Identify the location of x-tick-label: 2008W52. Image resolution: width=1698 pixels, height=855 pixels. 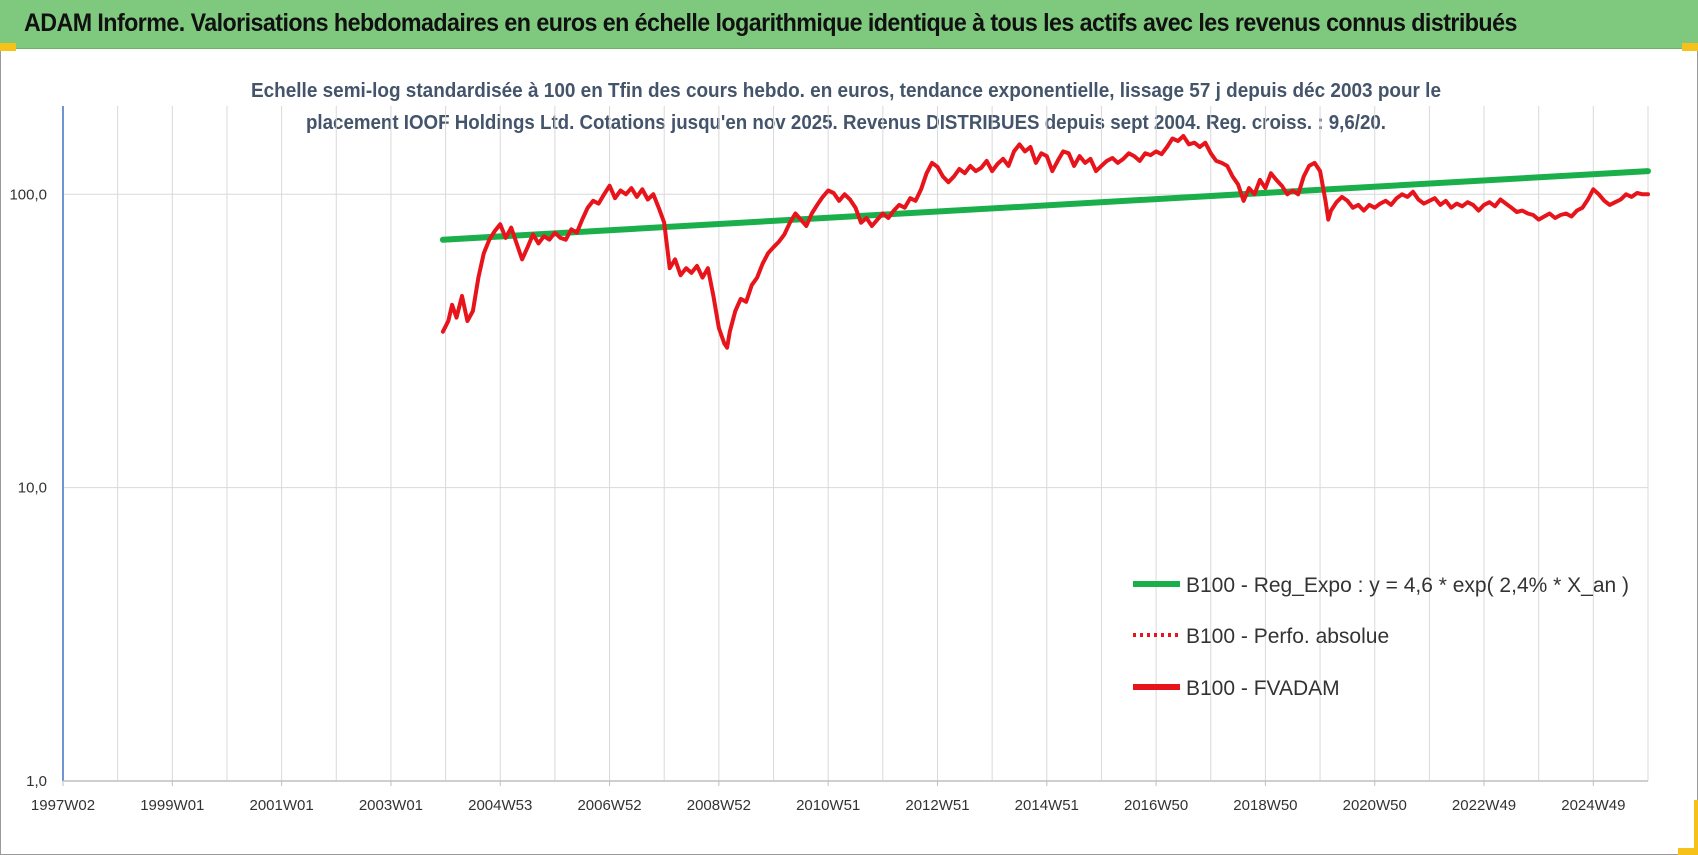
(719, 805).